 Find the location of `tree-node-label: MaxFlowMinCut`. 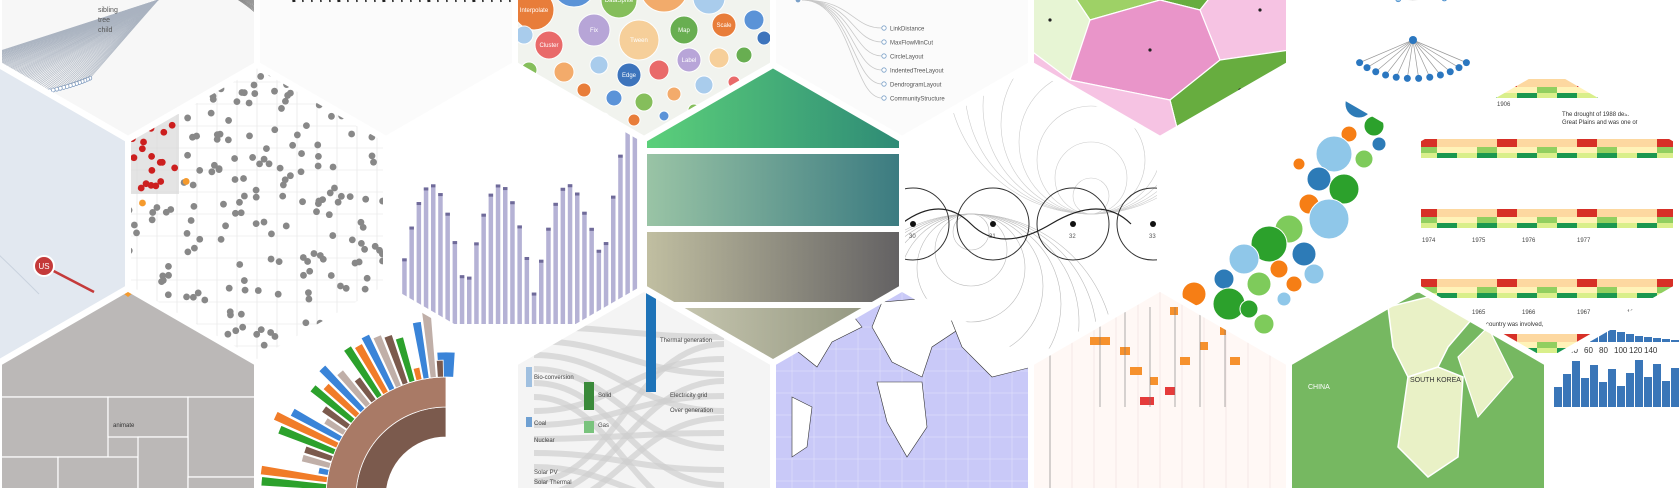

tree-node-label: MaxFlowMinCut is located at coordinates (911, 44).